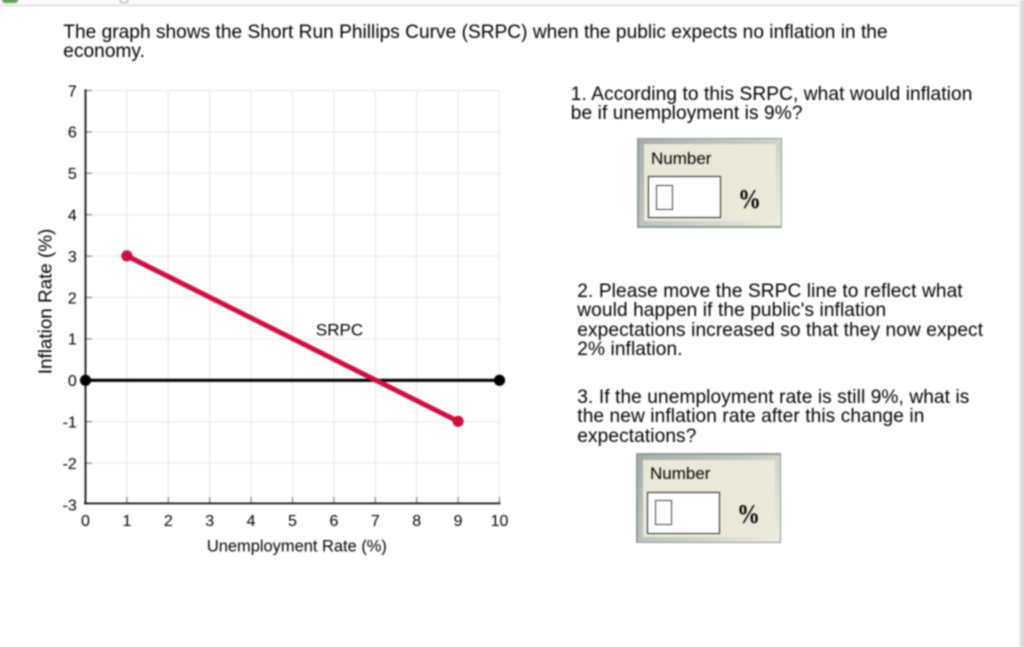  Describe the element at coordinates (46, 302) in the screenshot. I see `svg-text: Inflation Rate (%)` at that location.